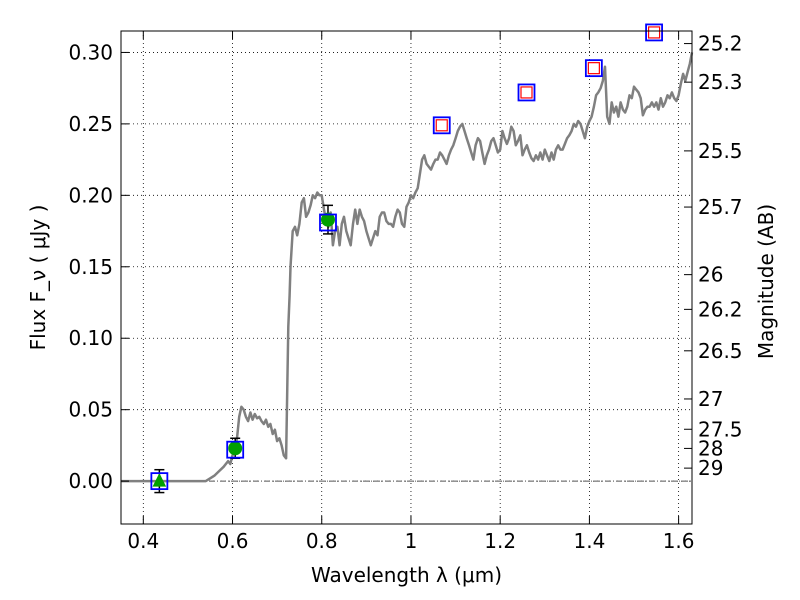 Image resolution: width=800 pixels, height=600 pixels. I want to click on y-axis-label-flux: Flux F_ν ( μJy ), so click(38, 278).